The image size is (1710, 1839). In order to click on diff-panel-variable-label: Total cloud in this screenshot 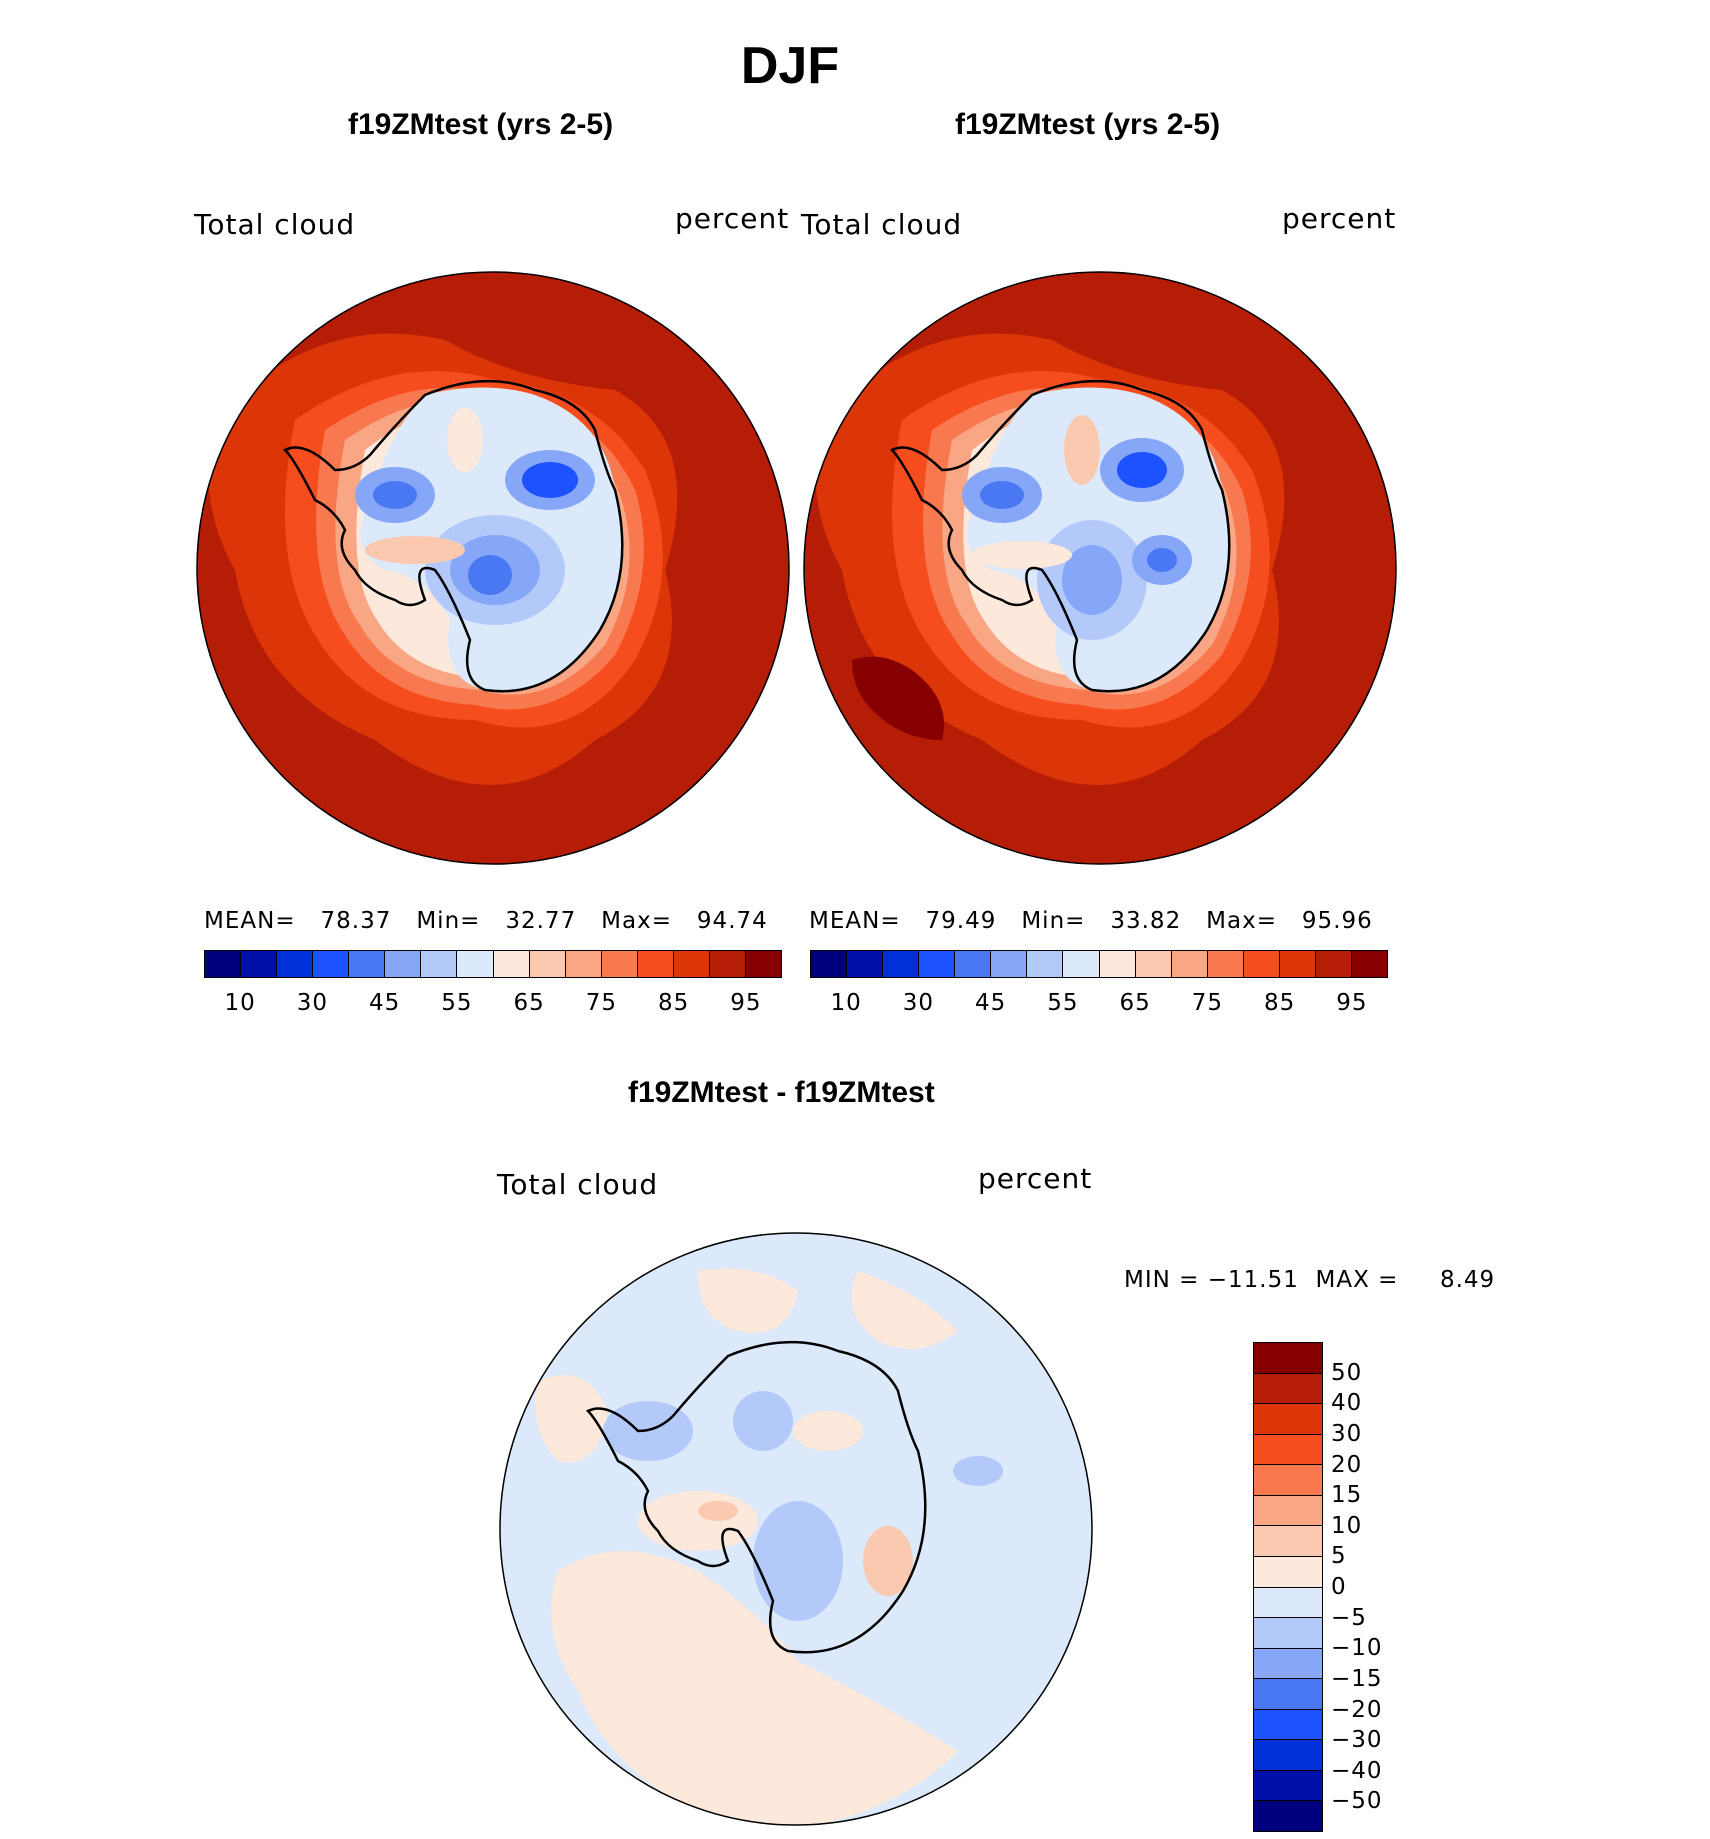, I will do `click(578, 1184)`.